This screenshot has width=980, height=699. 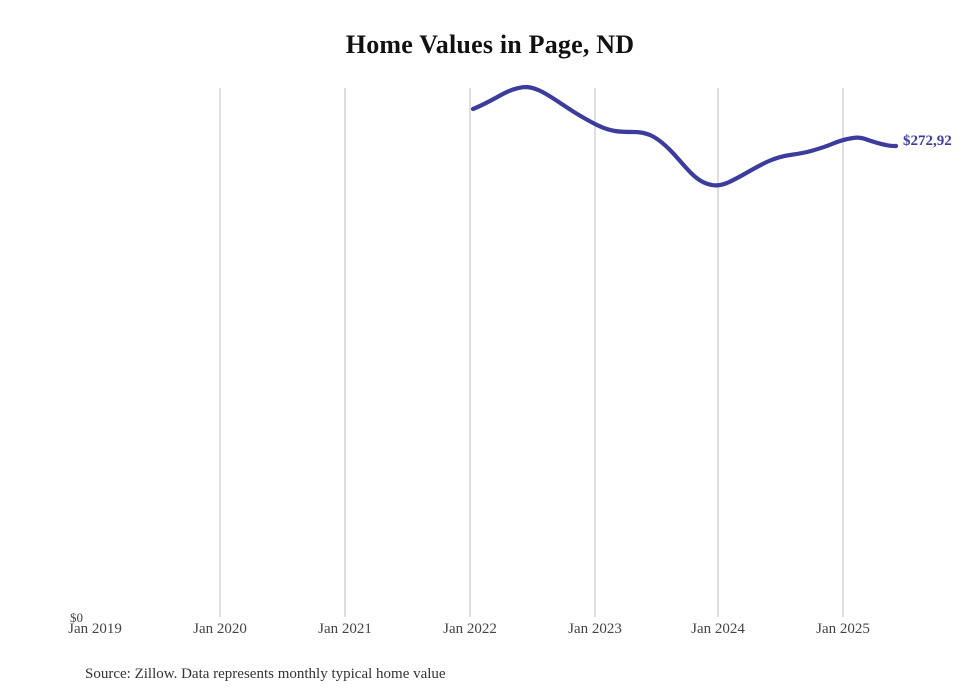 What do you see at coordinates (843, 629) in the screenshot?
I see `x-tick-label-jan-2025: Jan 2025` at bounding box center [843, 629].